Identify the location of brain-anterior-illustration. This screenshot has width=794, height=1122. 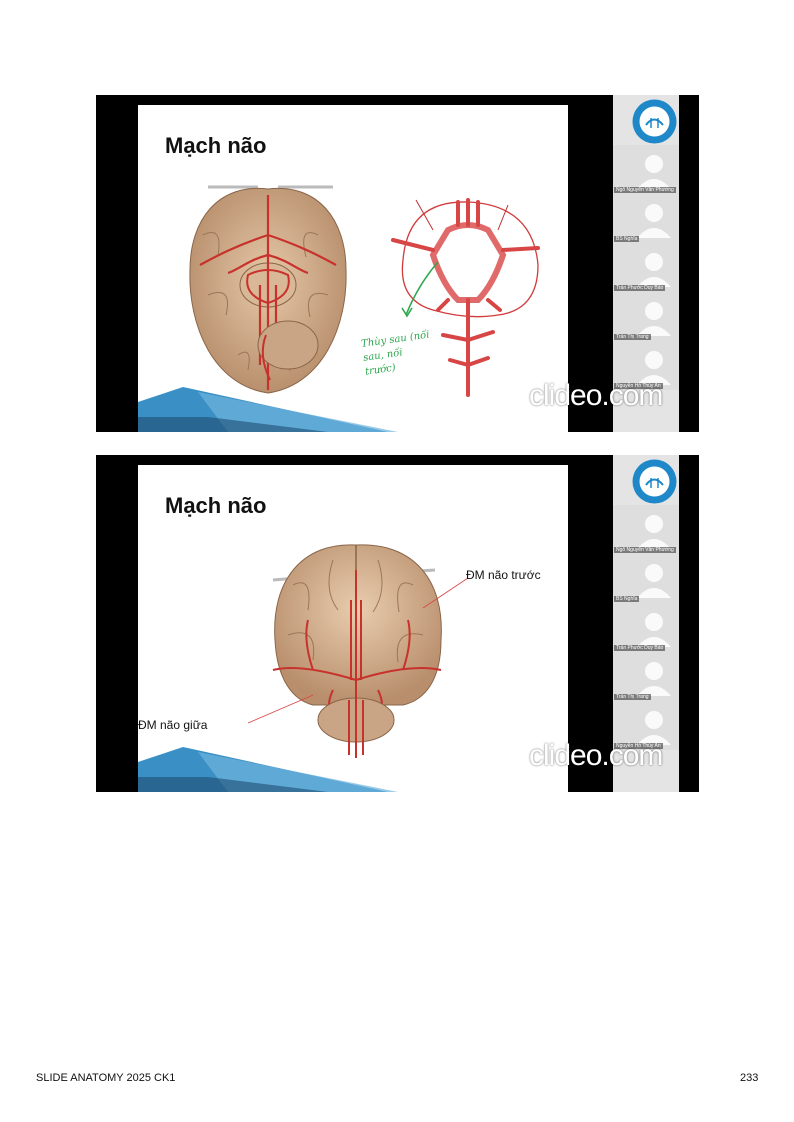
(357, 651).